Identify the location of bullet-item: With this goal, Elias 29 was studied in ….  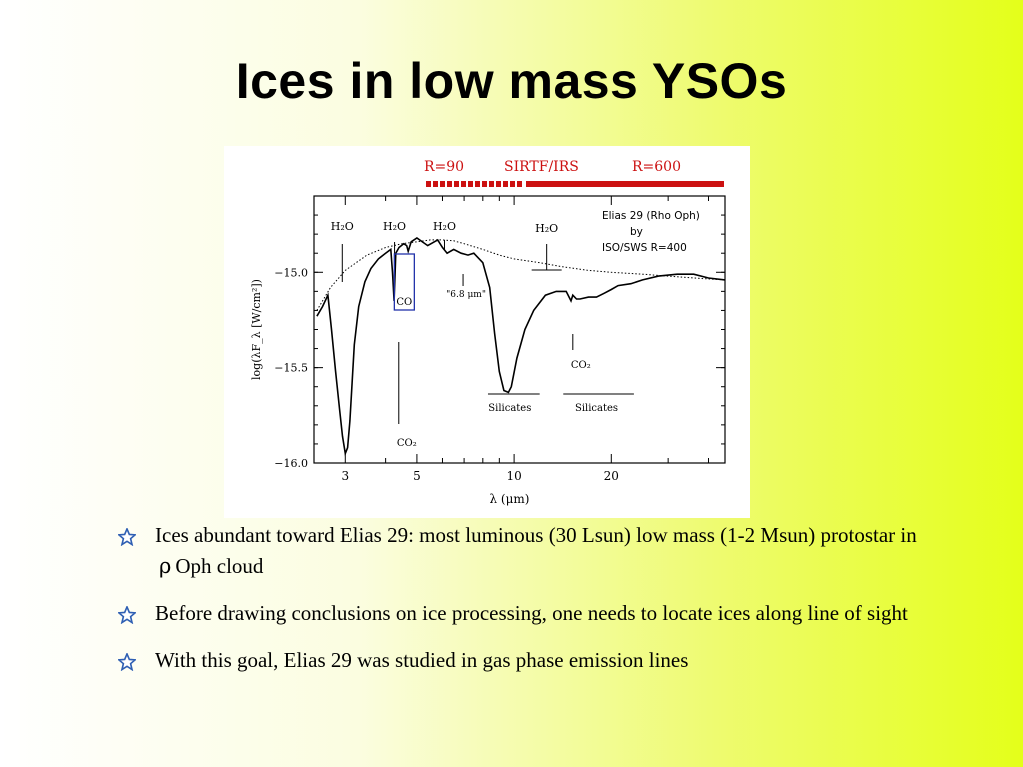
(518, 660).